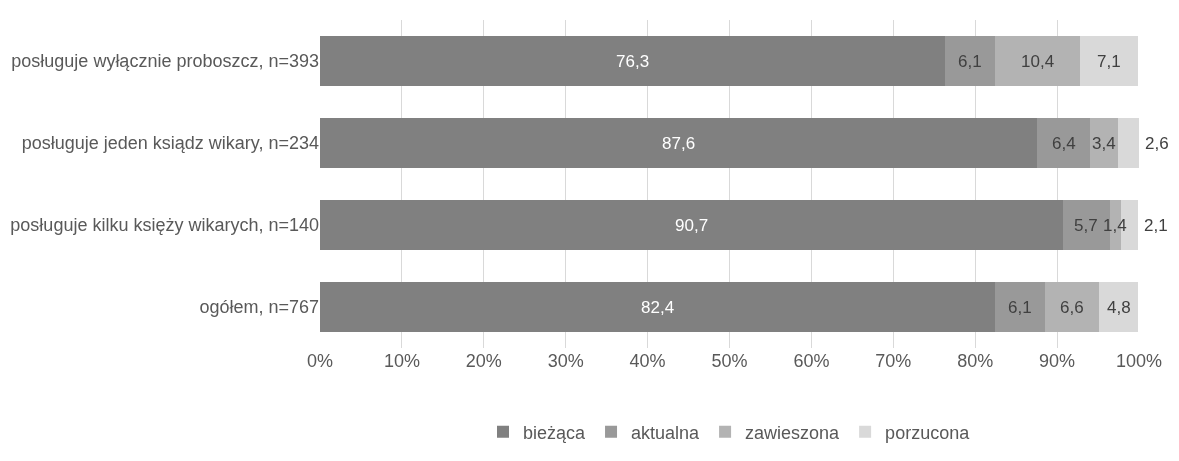  I want to click on data-label: 6,6, so click(1072, 307).